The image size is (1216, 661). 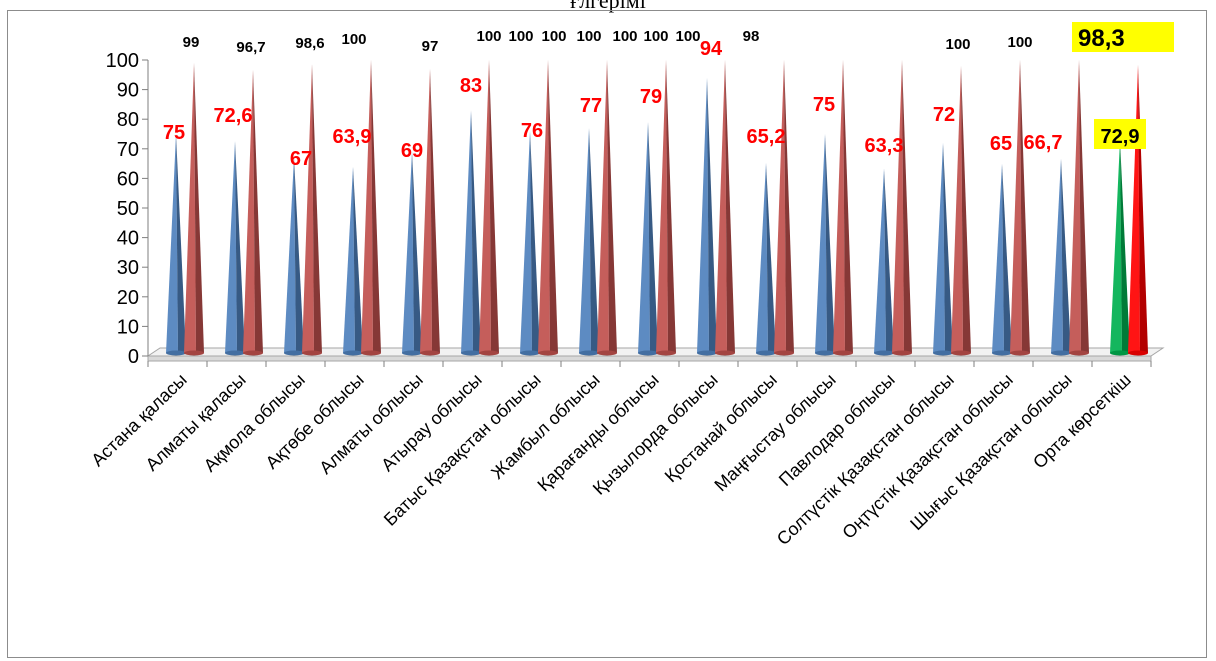 What do you see at coordinates (250, 47) in the screenshot?
I see `data-label-series2: 96,7` at bounding box center [250, 47].